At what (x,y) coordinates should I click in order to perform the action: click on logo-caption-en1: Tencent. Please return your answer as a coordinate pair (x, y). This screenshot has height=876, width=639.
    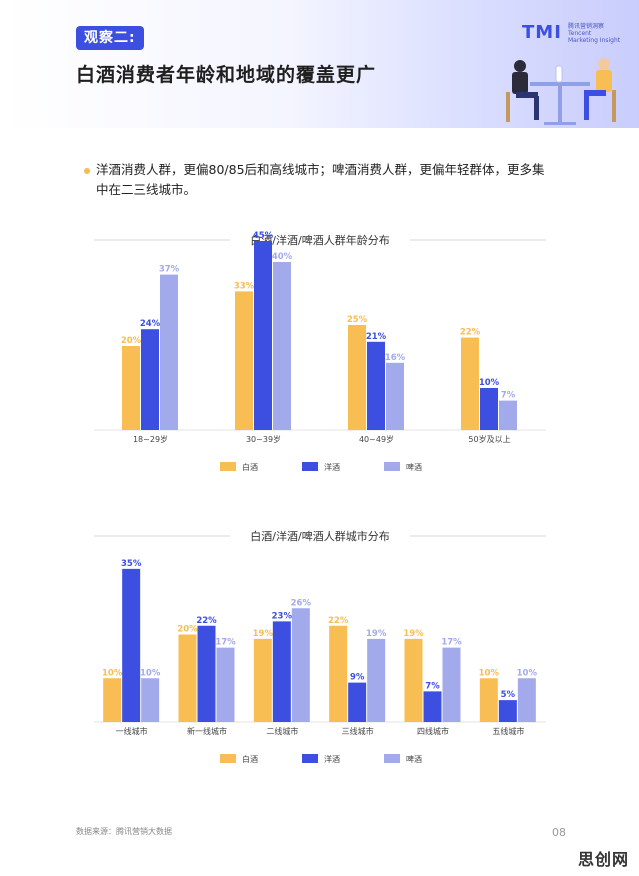
    Looking at the image, I should click on (580, 33).